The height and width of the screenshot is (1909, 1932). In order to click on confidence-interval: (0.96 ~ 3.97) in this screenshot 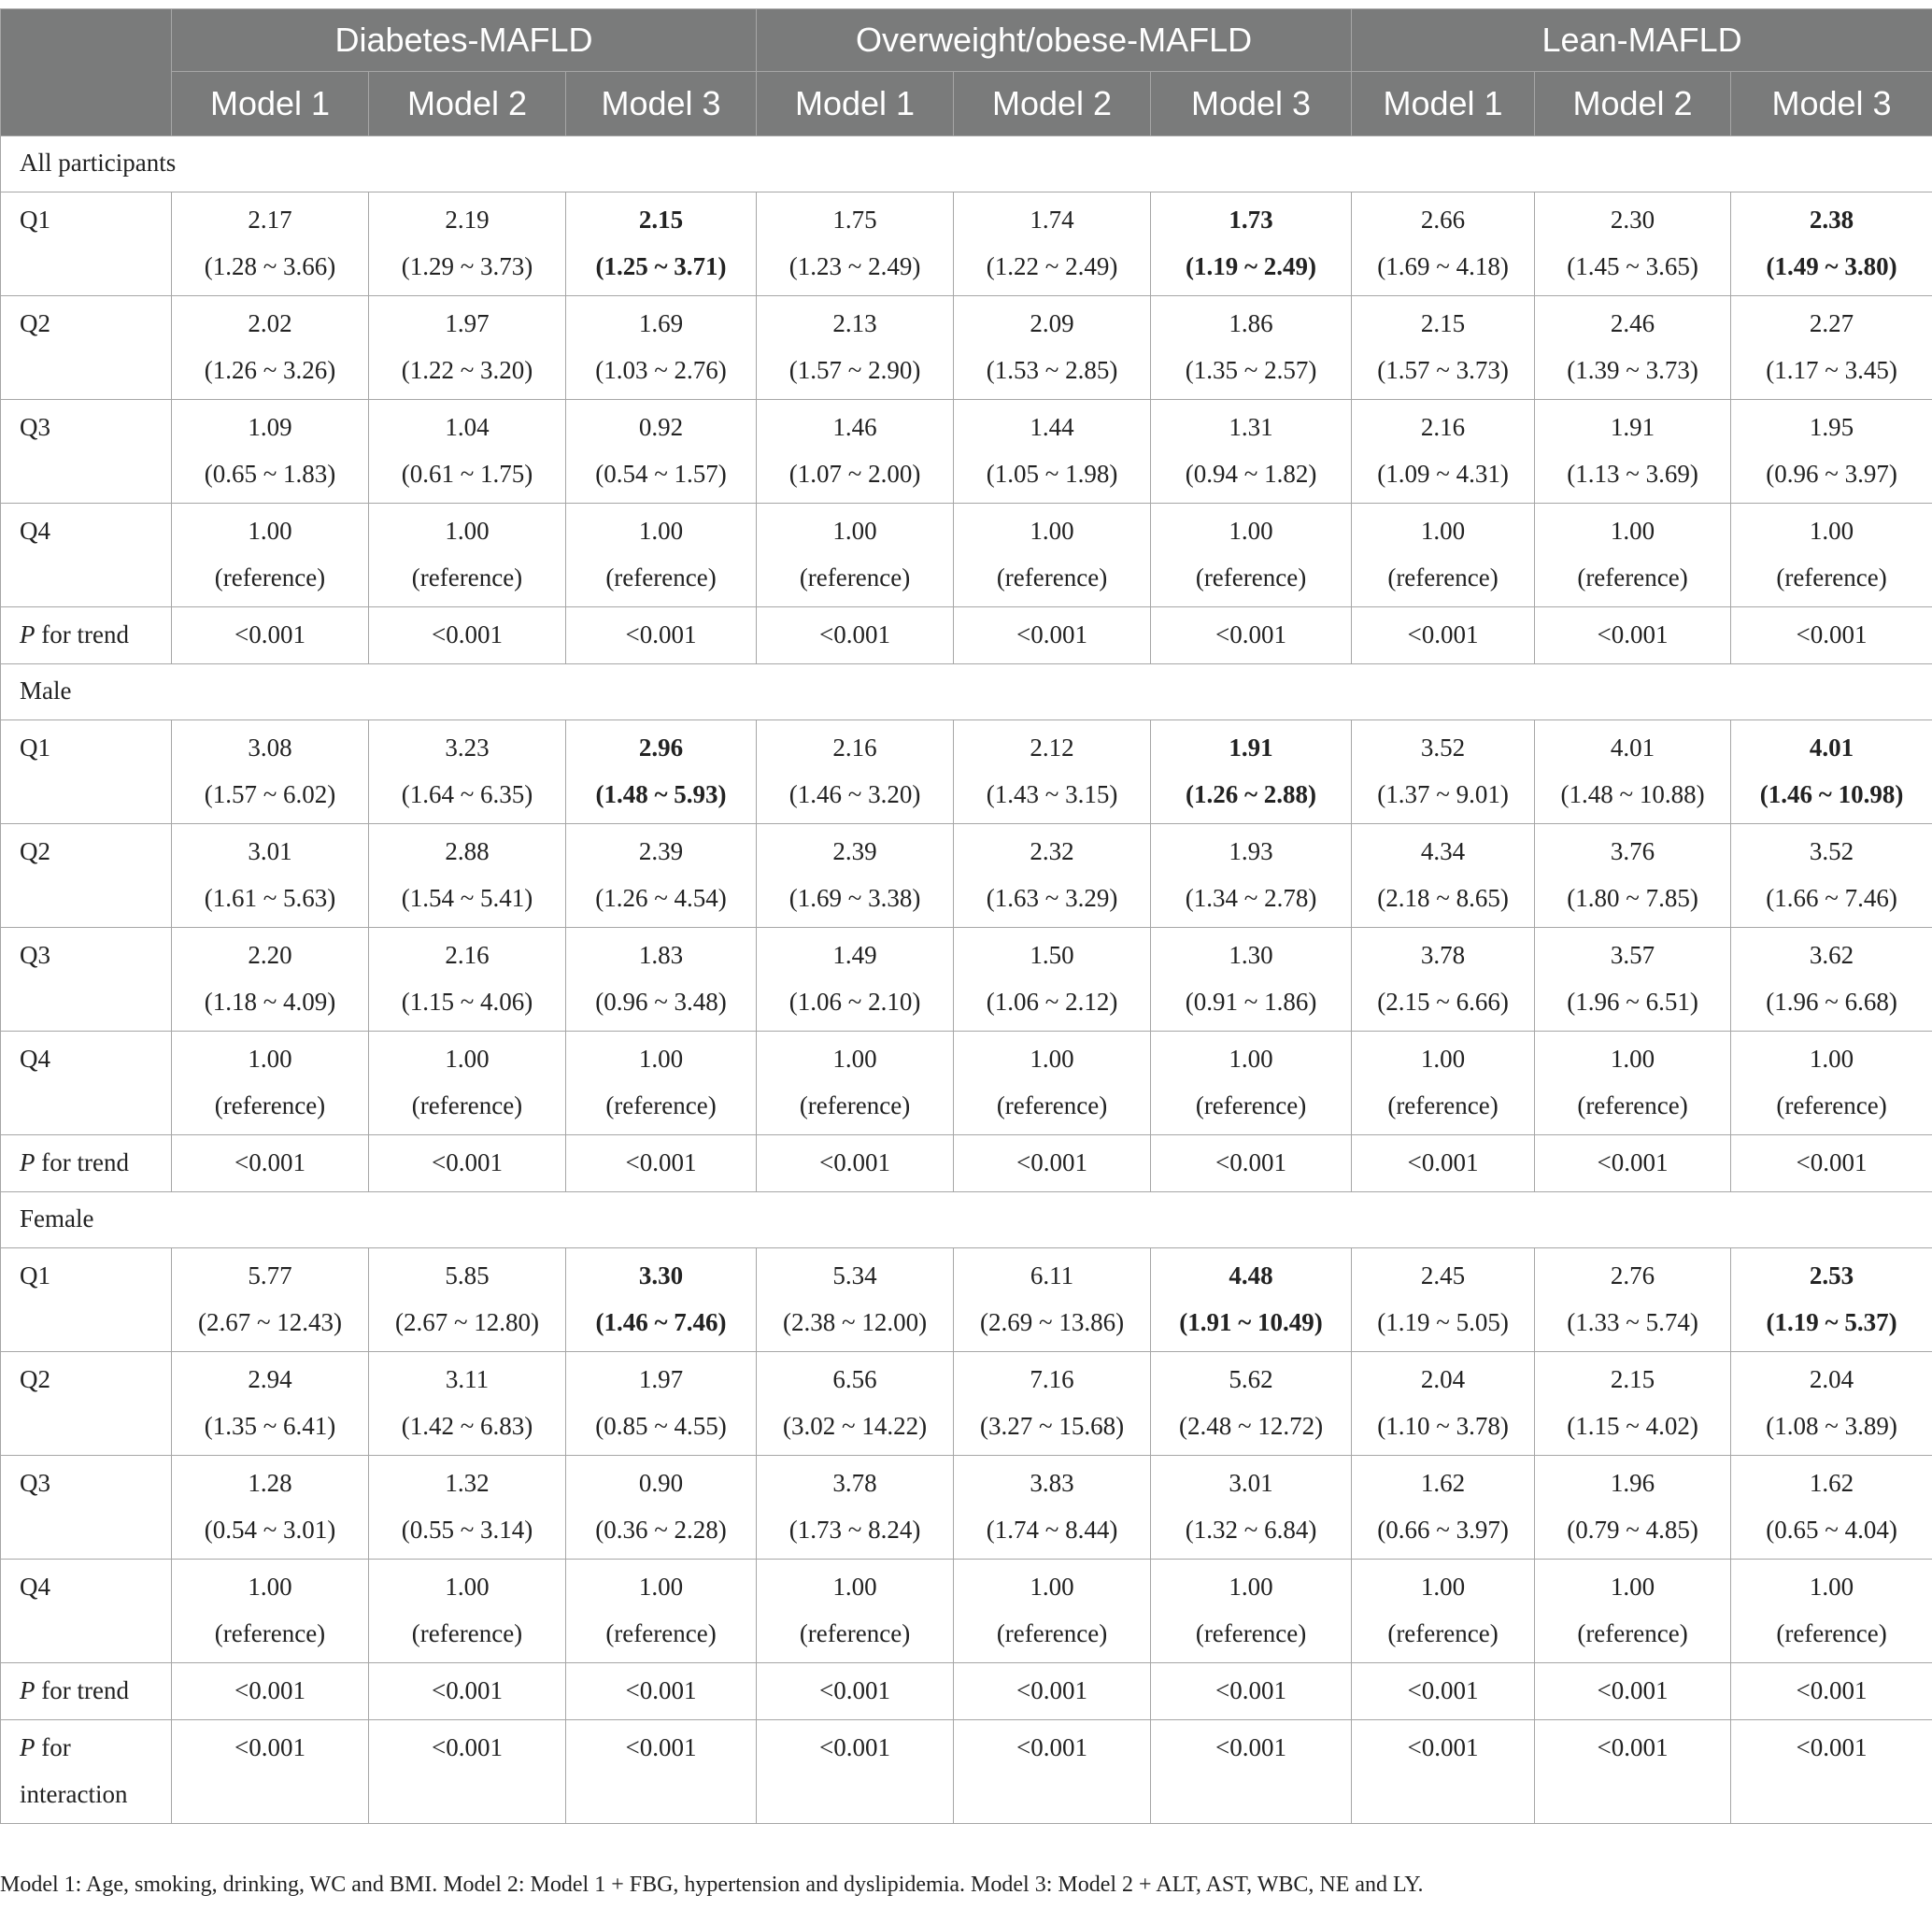, I will do `click(1831, 474)`.